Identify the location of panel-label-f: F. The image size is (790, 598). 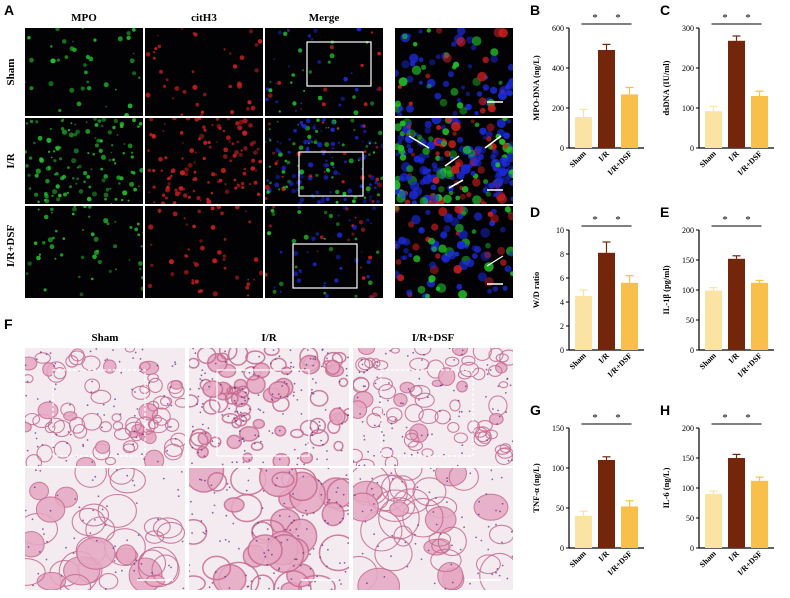
(8, 324).